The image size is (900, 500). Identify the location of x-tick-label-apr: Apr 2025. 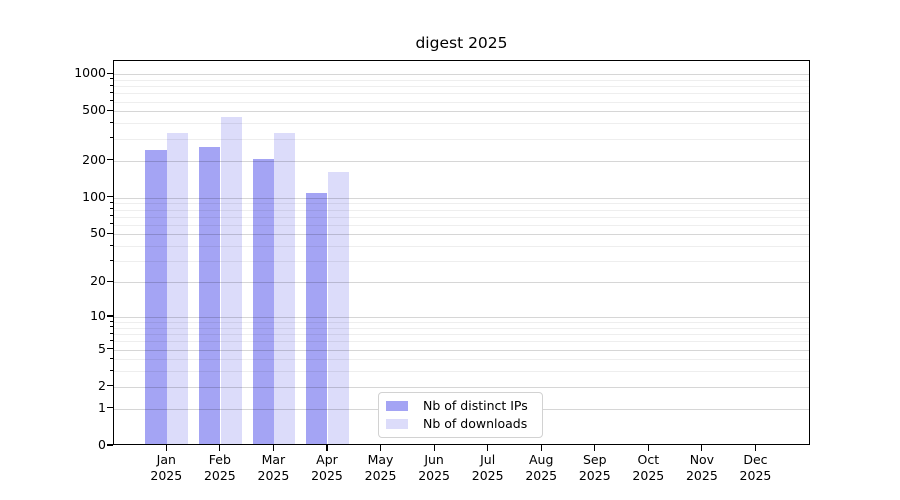
(327, 467).